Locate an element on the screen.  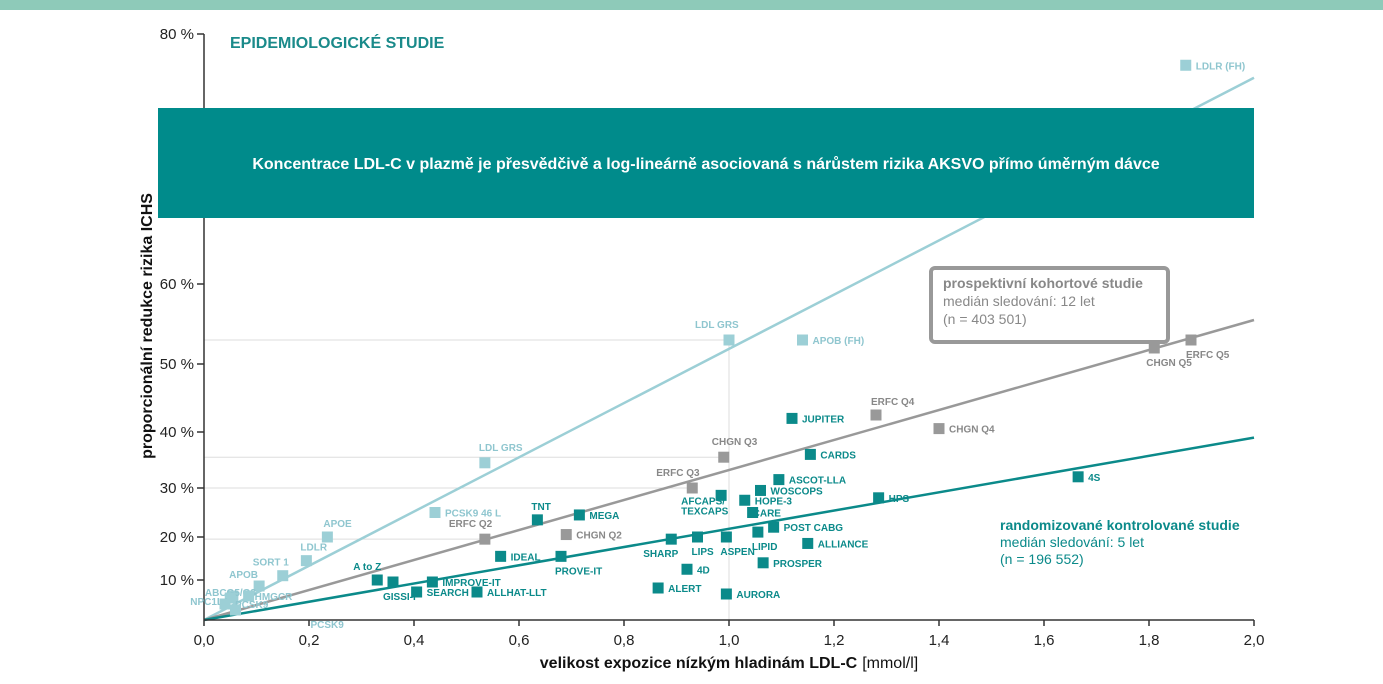
data-point-label: LDLR is located at coordinates (313, 548).